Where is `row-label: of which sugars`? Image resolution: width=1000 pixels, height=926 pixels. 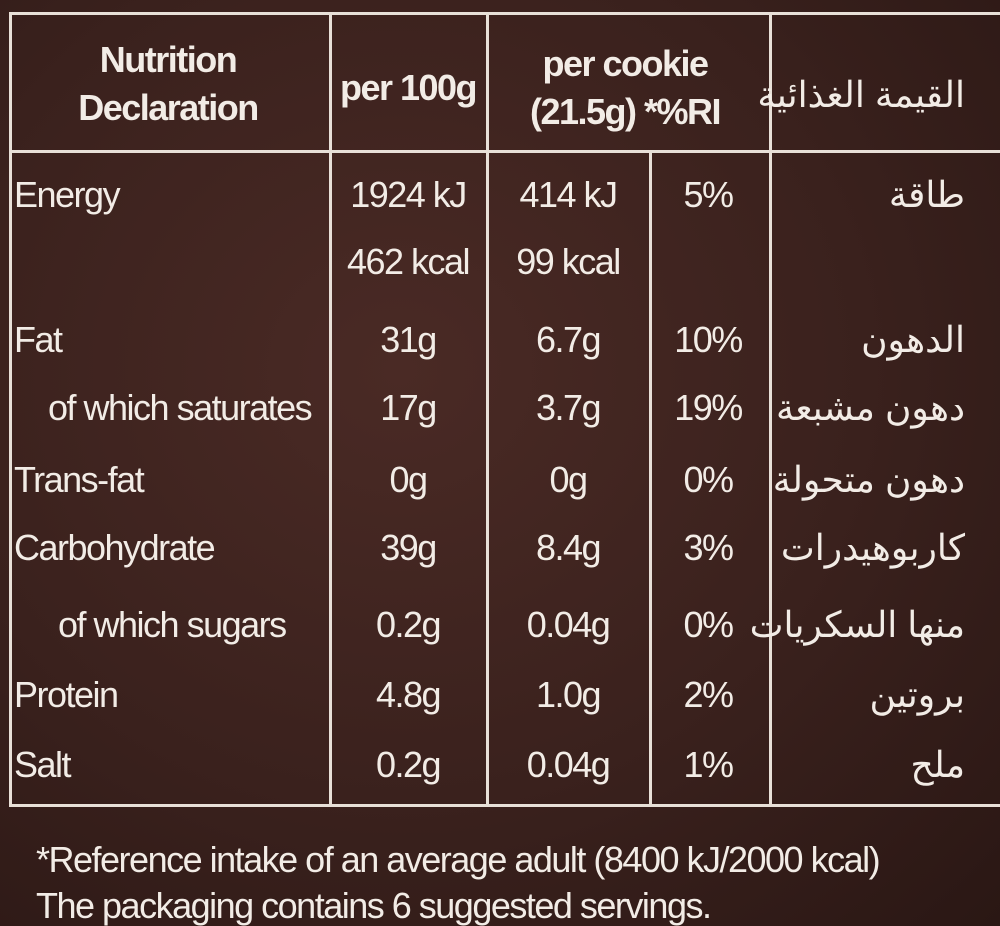
row-label: of which sugars is located at coordinates (172, 624).